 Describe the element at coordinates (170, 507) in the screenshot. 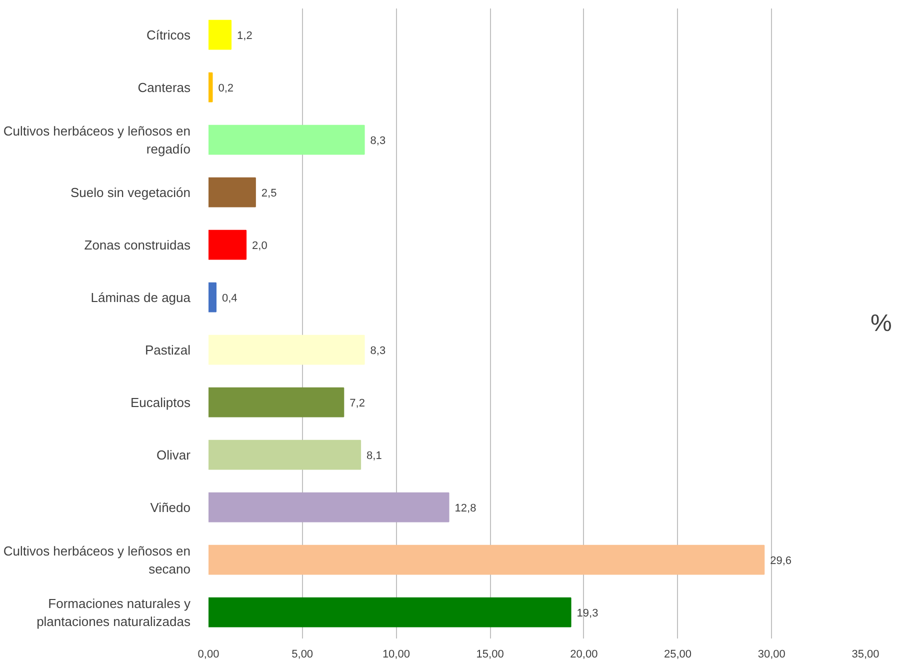

I see `y-tick-label: Viñedo` at that location.